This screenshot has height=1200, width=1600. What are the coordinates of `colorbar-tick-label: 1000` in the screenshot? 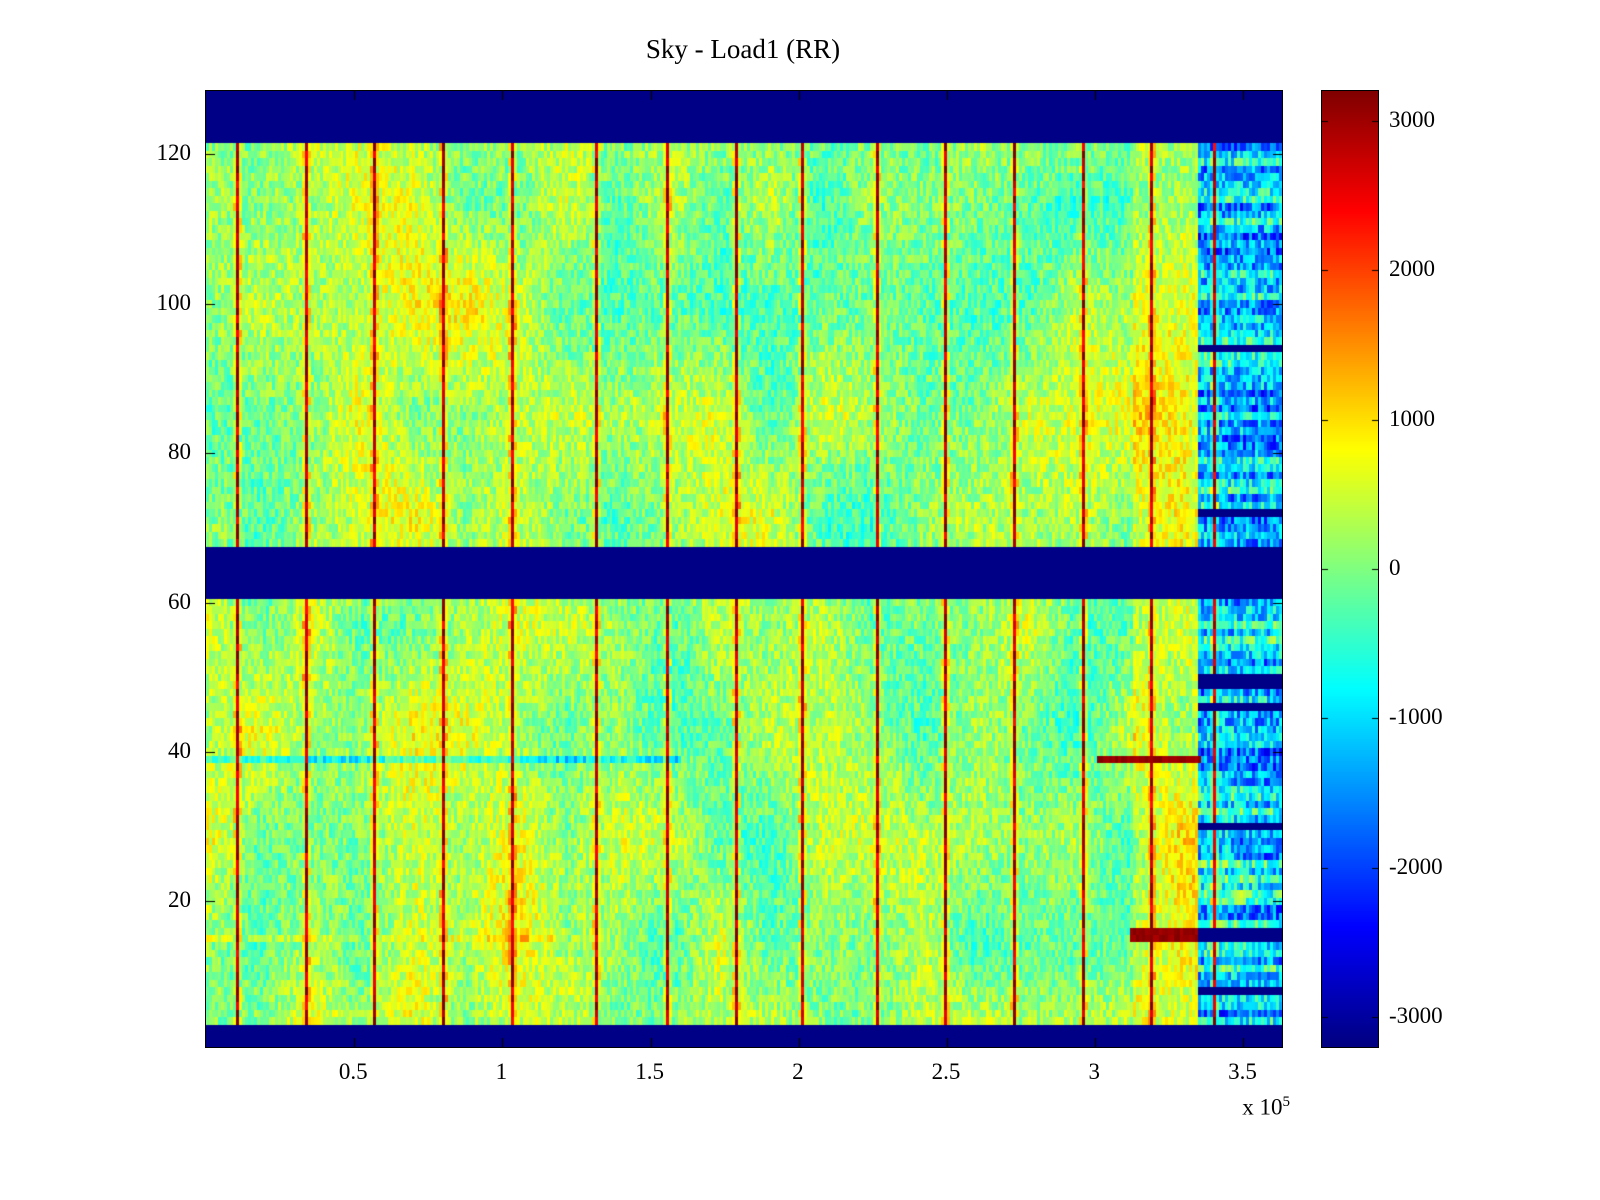 It's located at (1412, 418).